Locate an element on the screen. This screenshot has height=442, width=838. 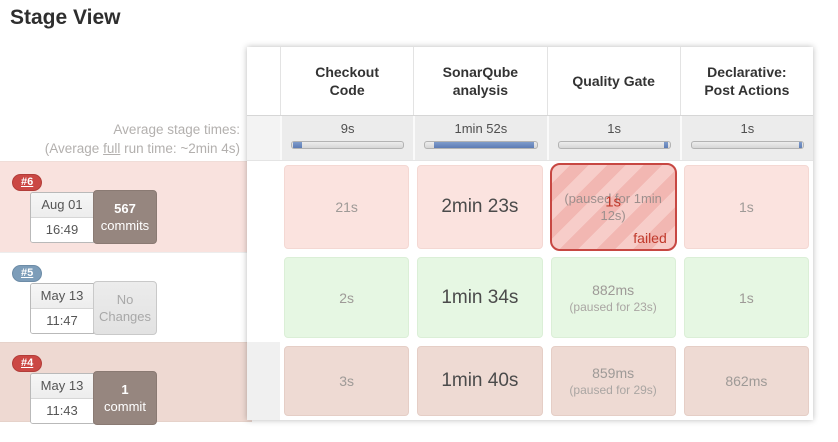
stage-cell-6-checkout-code: 21s is located at coordinates (347, 207).